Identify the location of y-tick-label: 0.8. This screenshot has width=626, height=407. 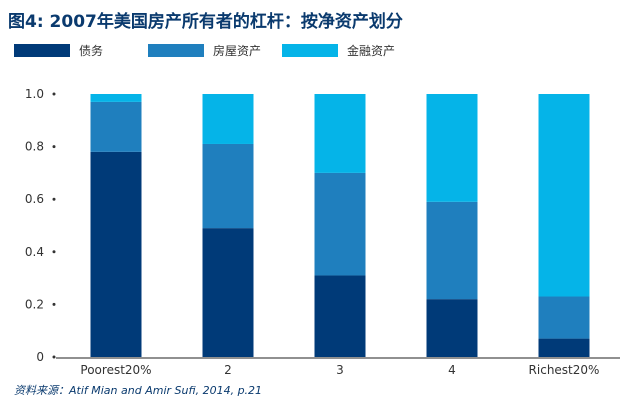
(34, 147).